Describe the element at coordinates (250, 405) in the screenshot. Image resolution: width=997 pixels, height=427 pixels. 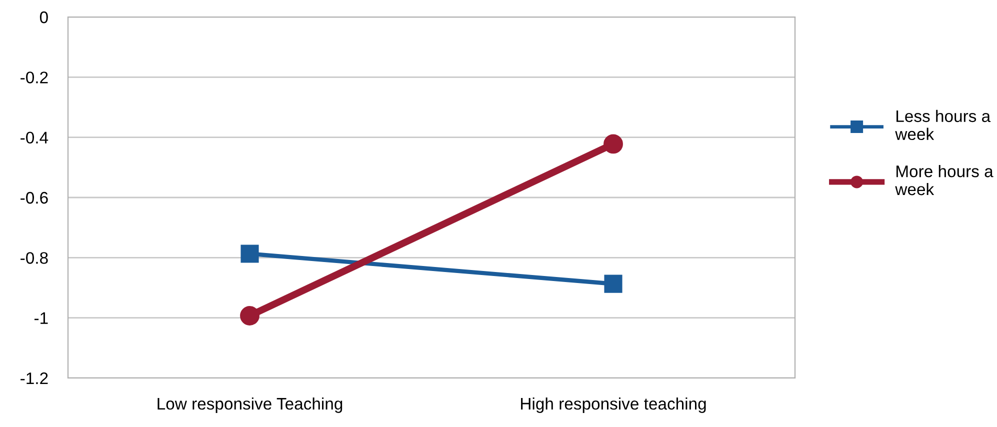
I see `x-tick-label: Low responsive Teaching` at that location.